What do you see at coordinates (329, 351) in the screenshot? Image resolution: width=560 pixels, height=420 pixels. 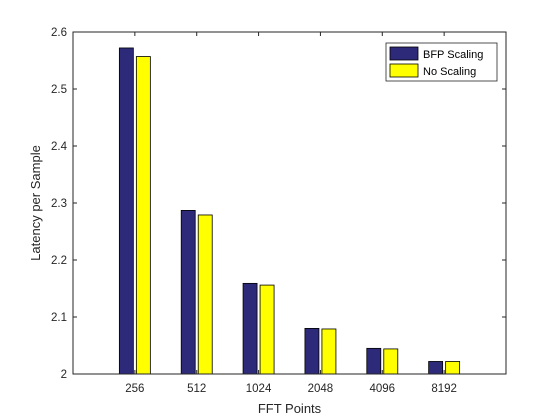 I see `bar-no-scaling-2048` at bounding box center [329, 351].